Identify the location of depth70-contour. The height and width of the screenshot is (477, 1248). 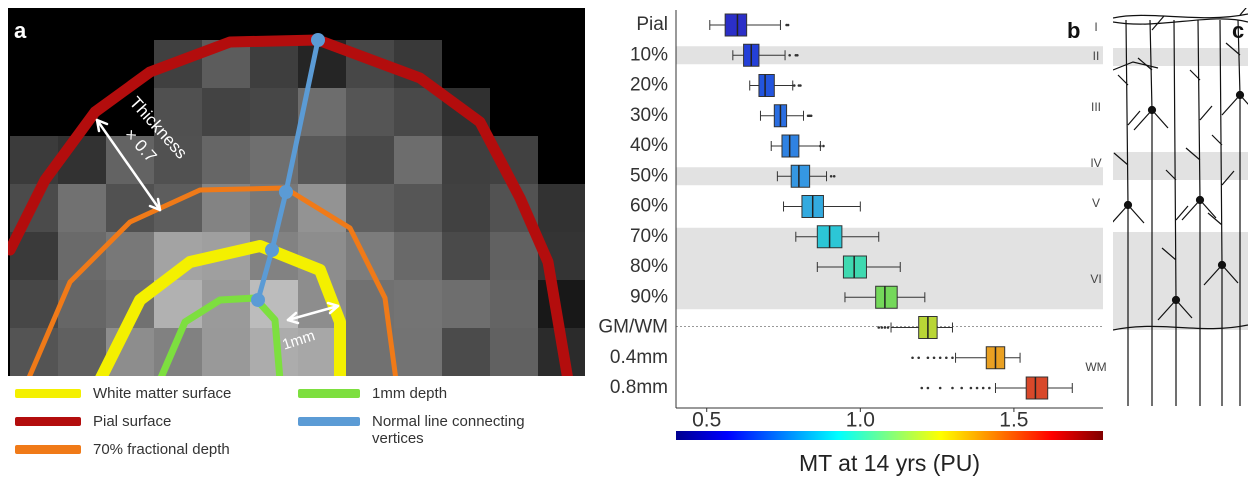
(212, 280).